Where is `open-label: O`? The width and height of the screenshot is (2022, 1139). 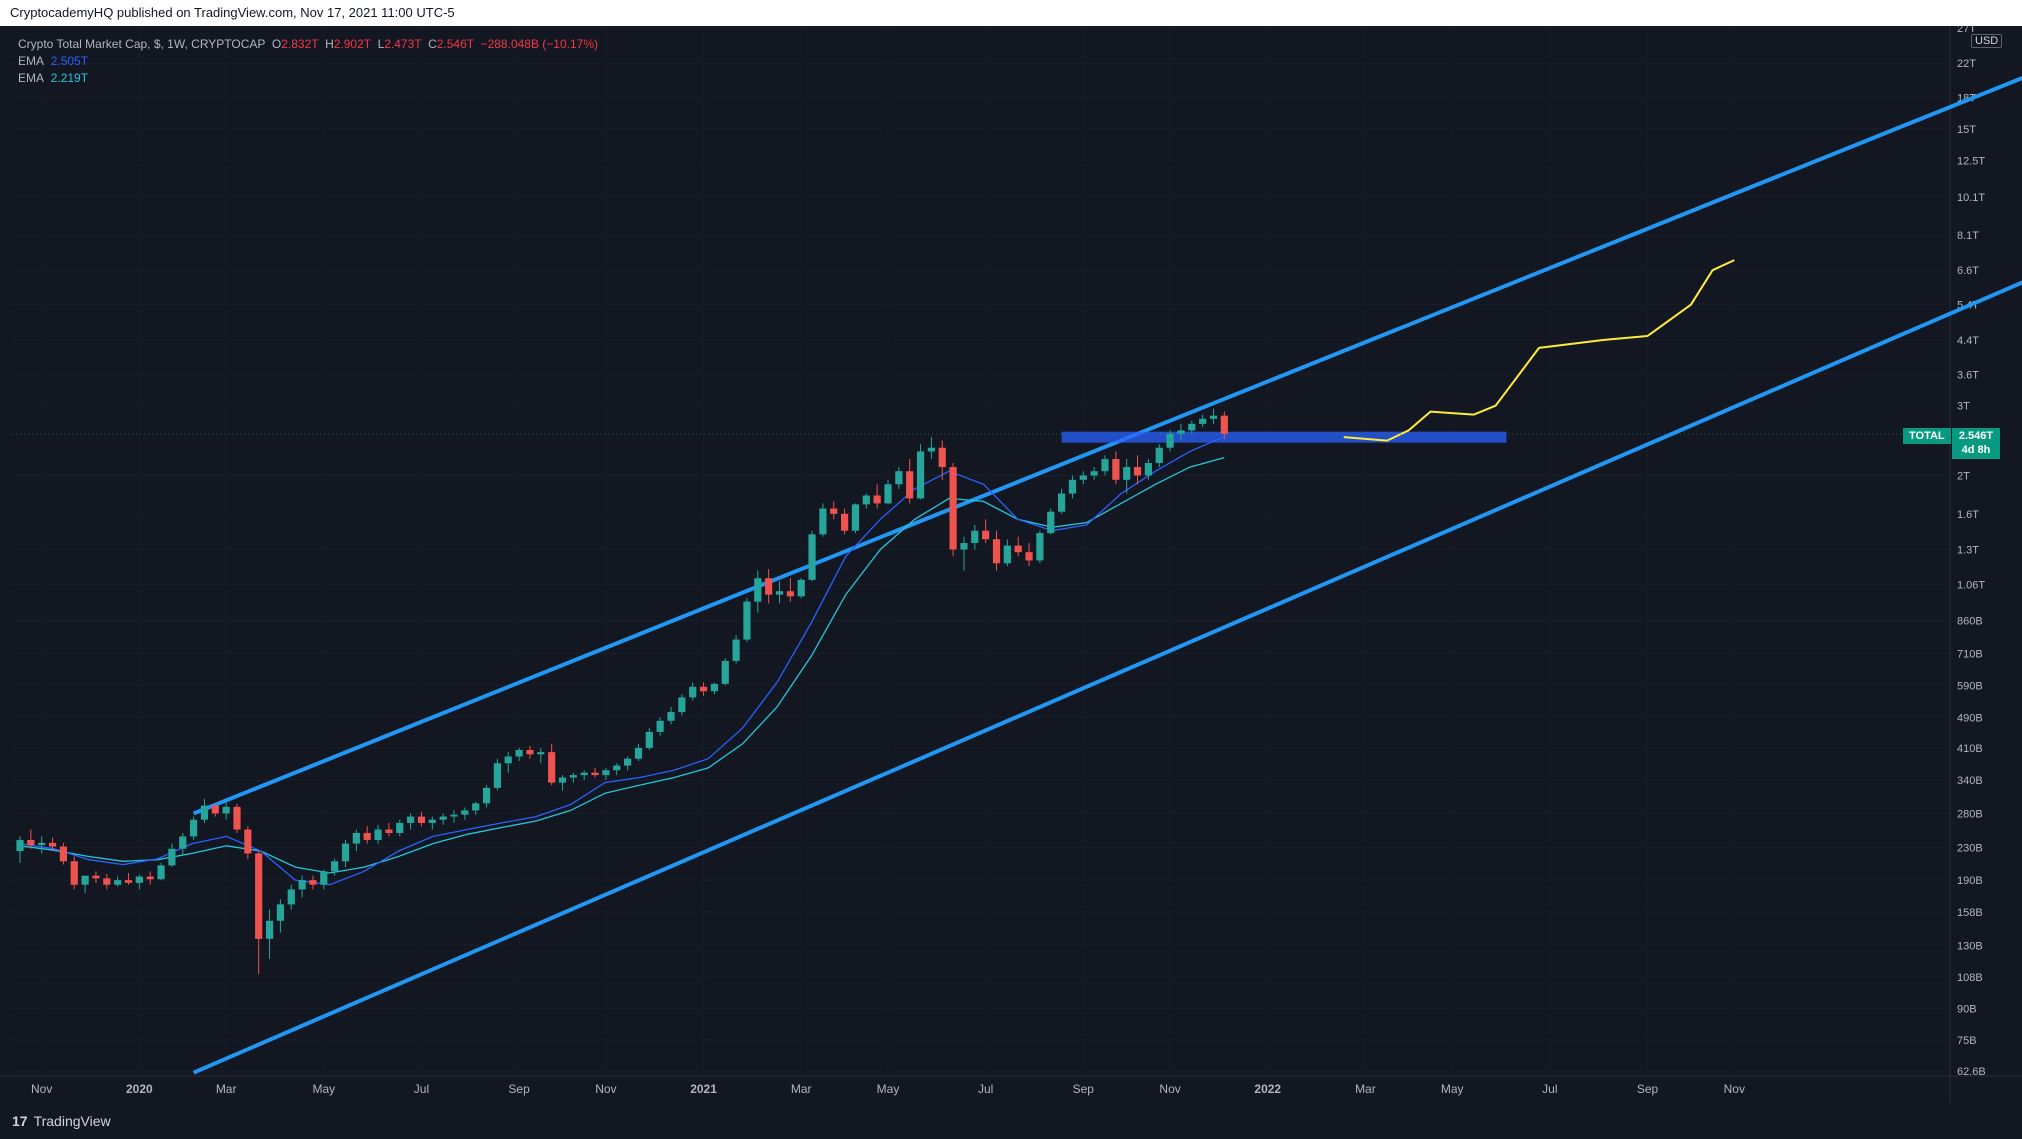 open-label: O is located at coordinates (276, 44).